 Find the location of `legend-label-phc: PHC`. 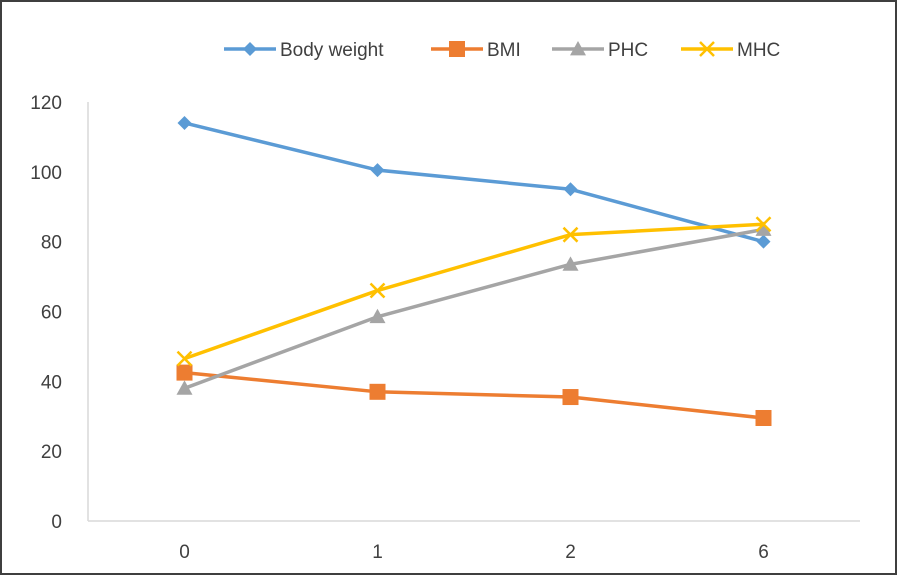

legend-label-phc: PHC is located at coordinates (628, 50).